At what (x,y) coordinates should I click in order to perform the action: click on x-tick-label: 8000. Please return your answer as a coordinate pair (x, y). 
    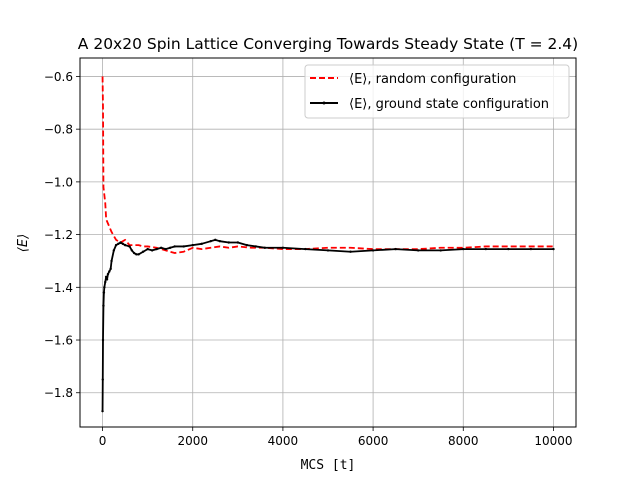
    Looking at the image, I should click on (463, 441).